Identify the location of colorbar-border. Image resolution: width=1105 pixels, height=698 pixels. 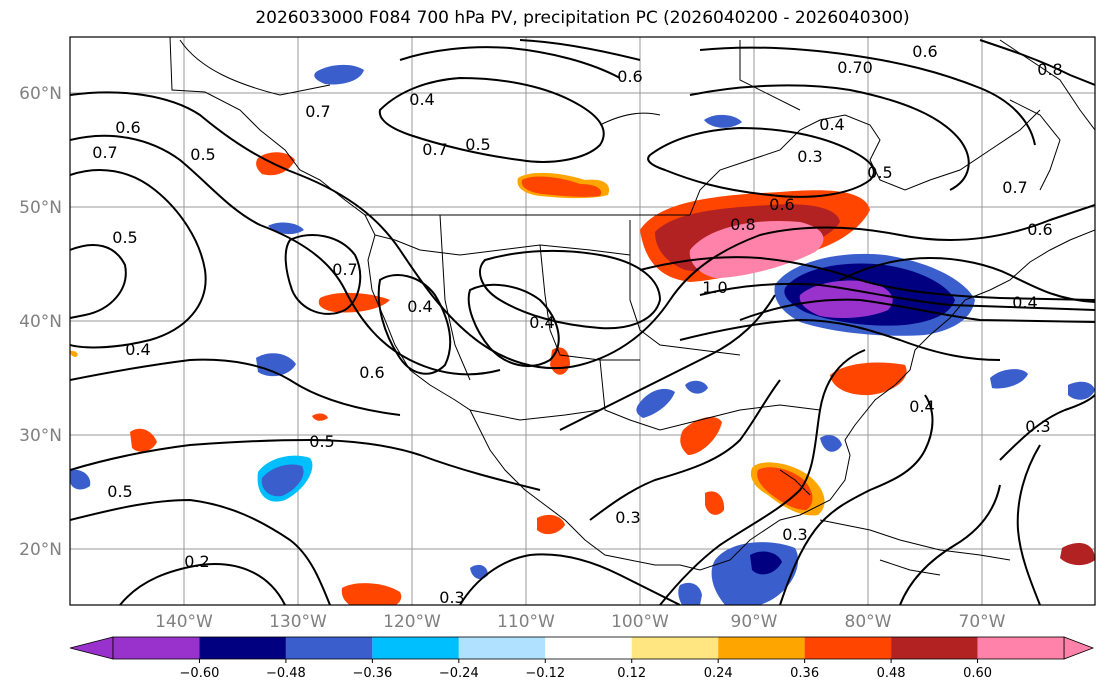
(588, 648).